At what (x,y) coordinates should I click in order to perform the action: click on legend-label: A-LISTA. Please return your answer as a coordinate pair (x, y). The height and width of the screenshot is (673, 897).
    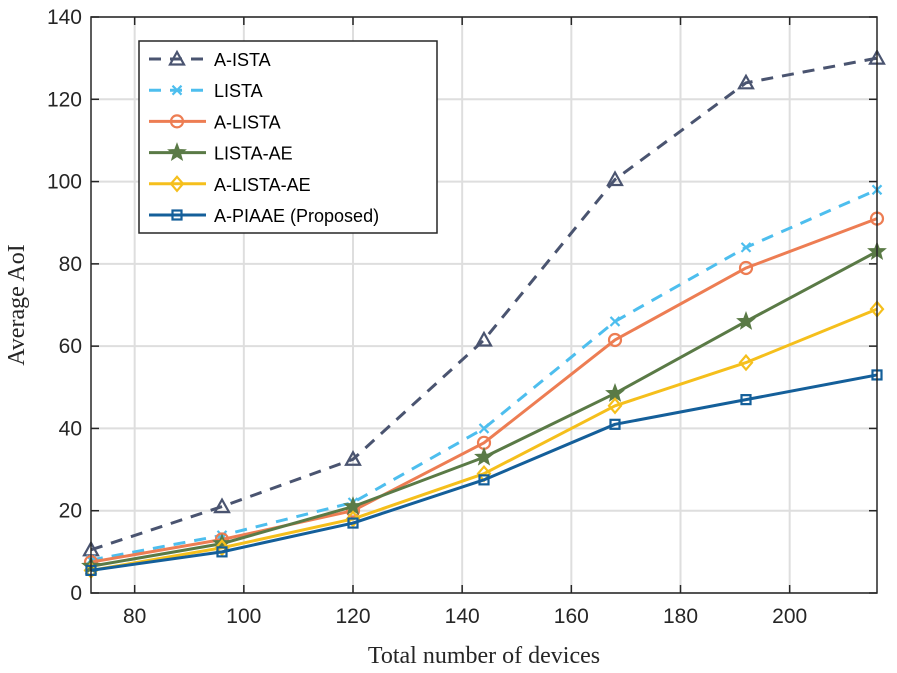
    Looking at the image, I should click on (247, 122).